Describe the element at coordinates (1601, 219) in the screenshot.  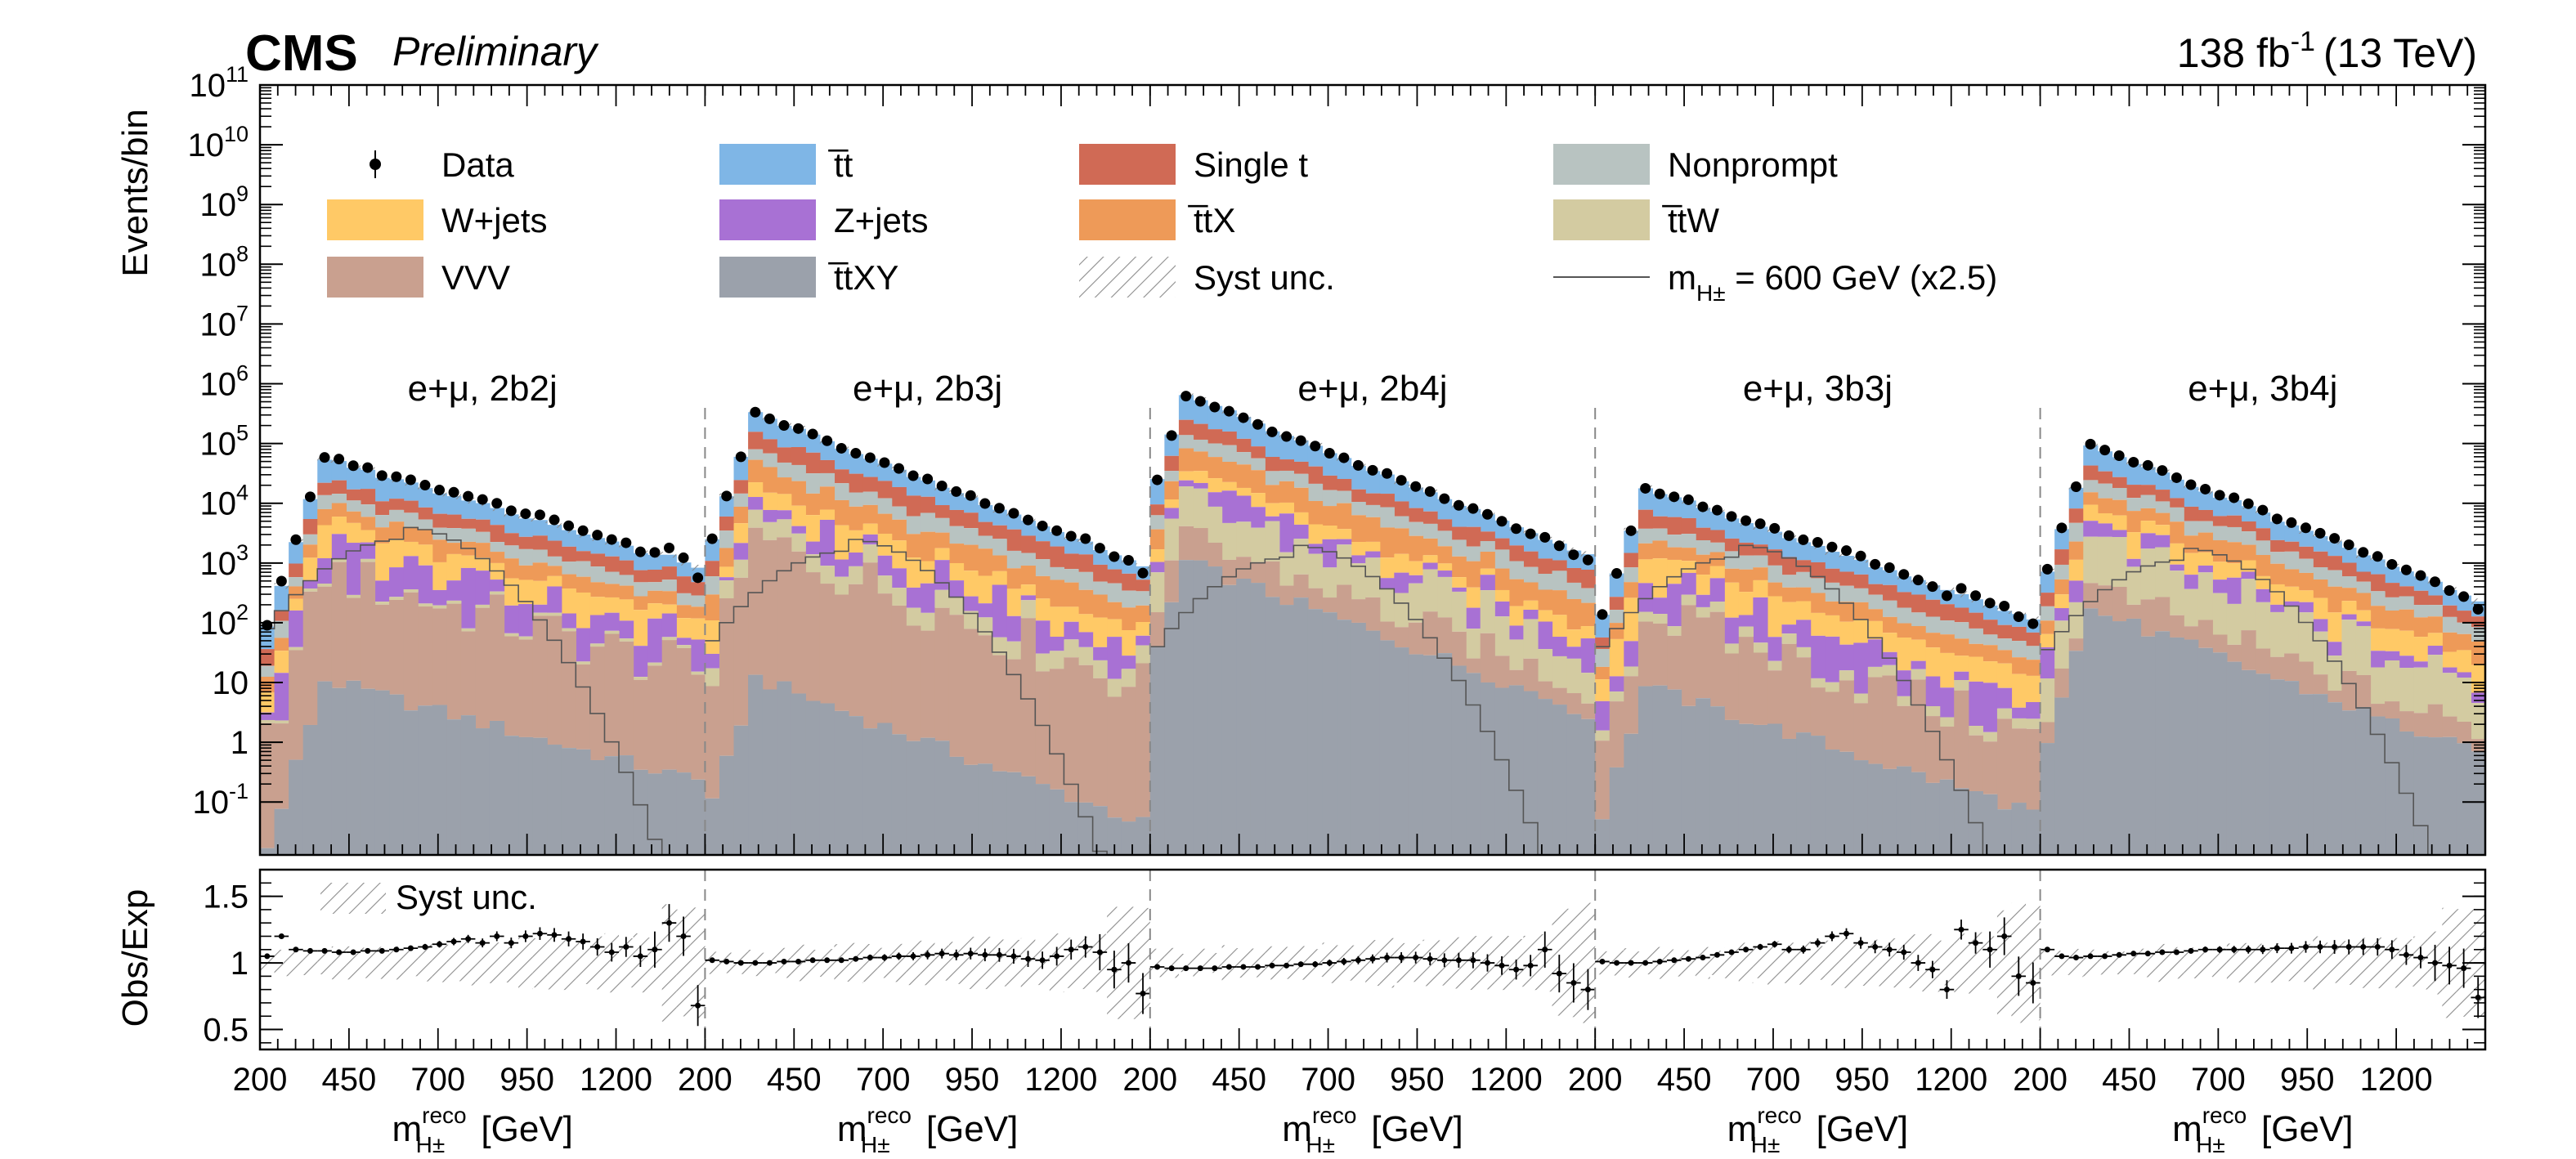
I see `legend-swatch` at that location.